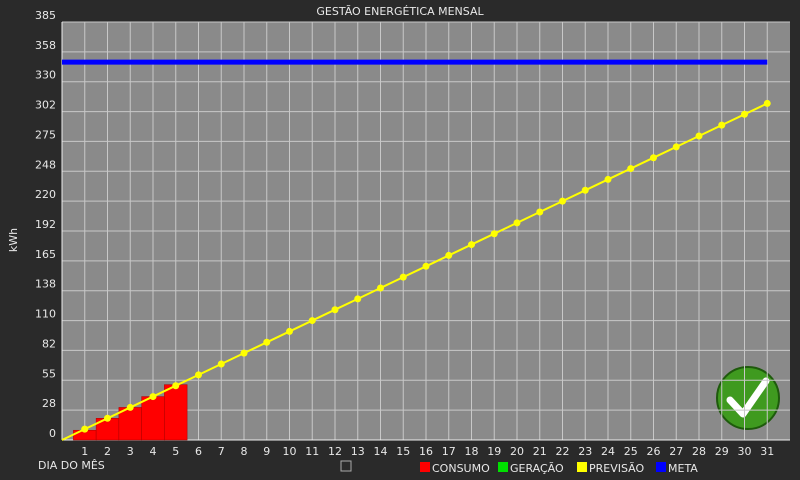 Image resolution: width=800 pixels, height=480 pixels. Describe the element at coordinates (461, 468) in the screenshot. I see `legend-label: CONSUMO` at that location.